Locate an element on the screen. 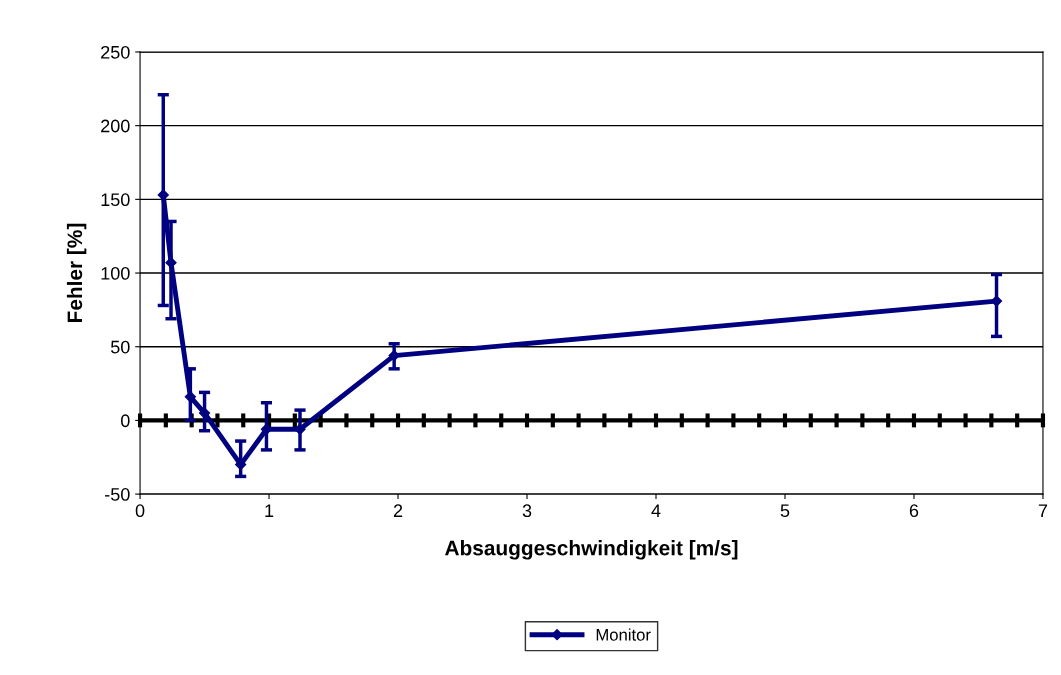 Image resolution: width=1061 pixels, height=675 pixels. x-tick-label: 4 is located at coordinates (656, 510).